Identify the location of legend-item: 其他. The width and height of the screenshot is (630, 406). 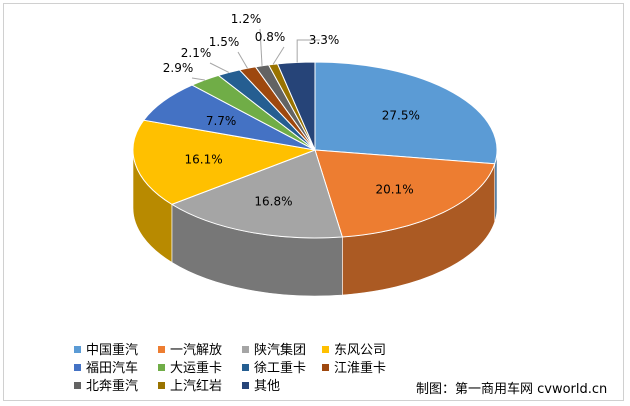
(261, 387).